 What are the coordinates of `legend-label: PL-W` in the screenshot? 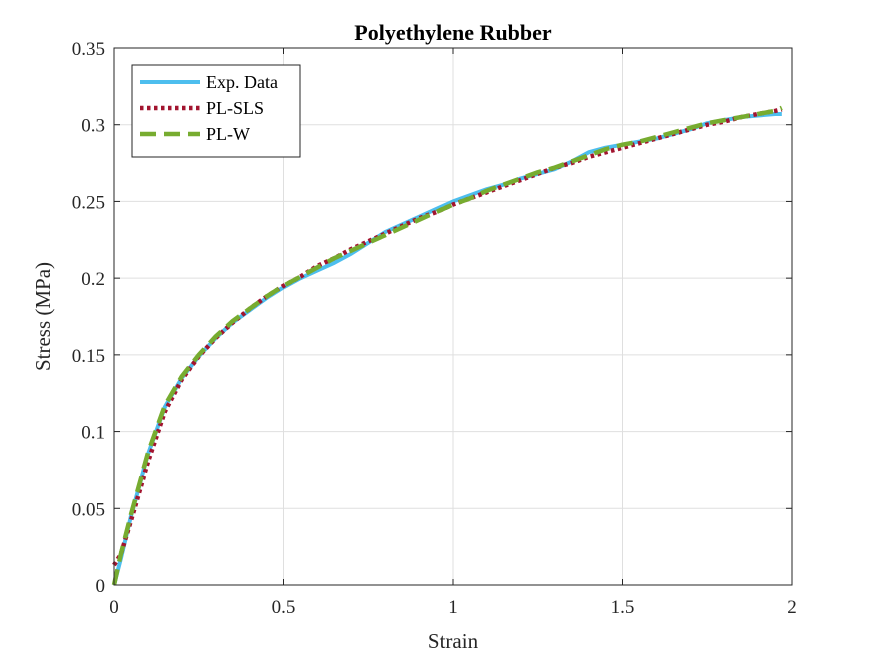 It's located at (228, 134).